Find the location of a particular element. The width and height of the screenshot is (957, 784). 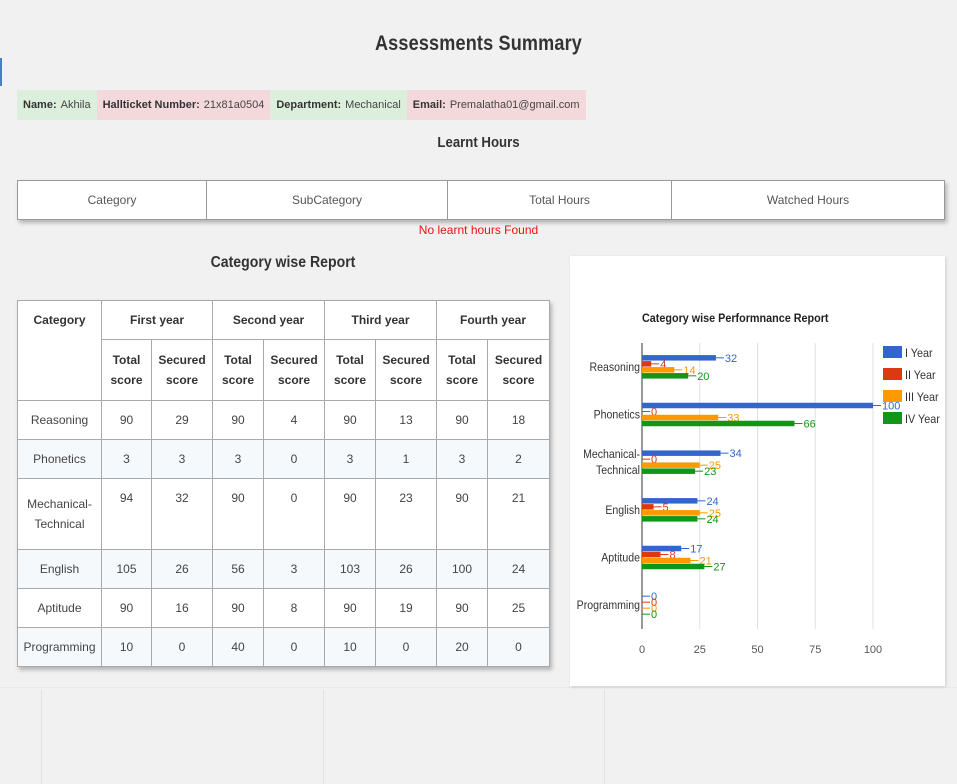

total-score-cell: 105 is located at coordinates (126, 569).